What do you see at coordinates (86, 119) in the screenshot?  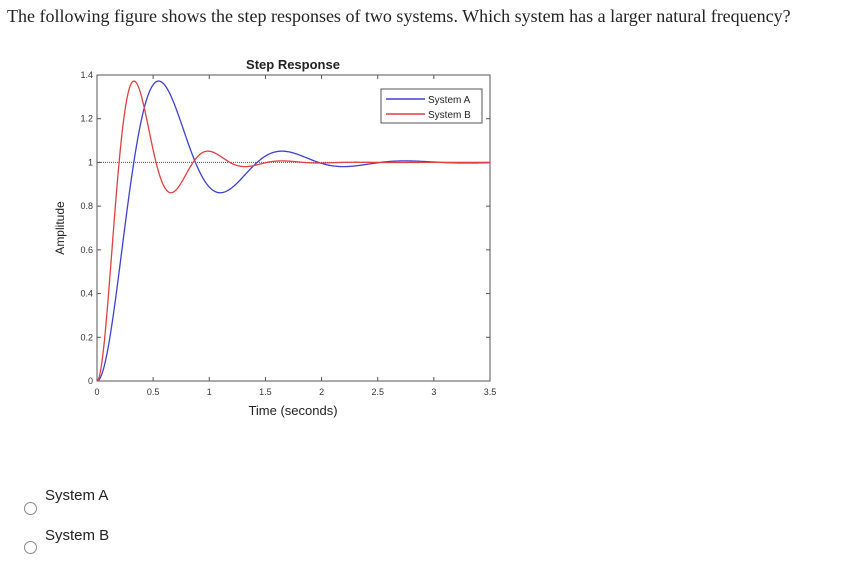 I see `y-tick-label: 1.2` at bounding box center [86, 119].